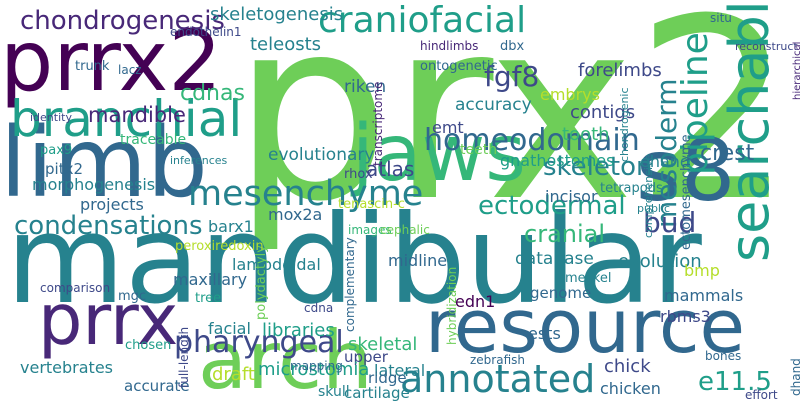  I want to click on word: ontogenetic, so click(459, 66).